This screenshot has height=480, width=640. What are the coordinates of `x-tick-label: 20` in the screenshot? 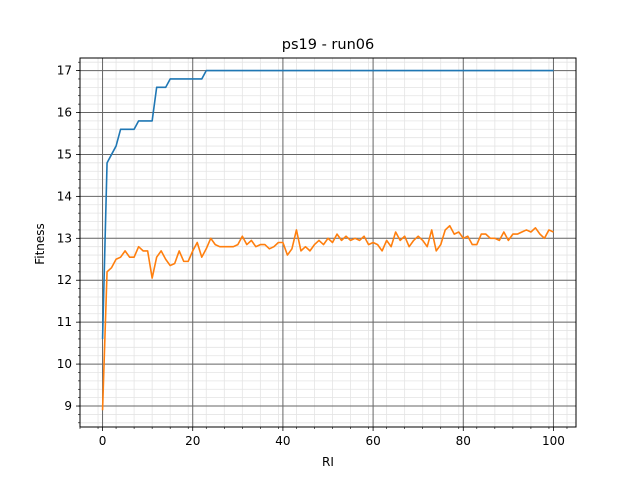 It's located at (192, 441).